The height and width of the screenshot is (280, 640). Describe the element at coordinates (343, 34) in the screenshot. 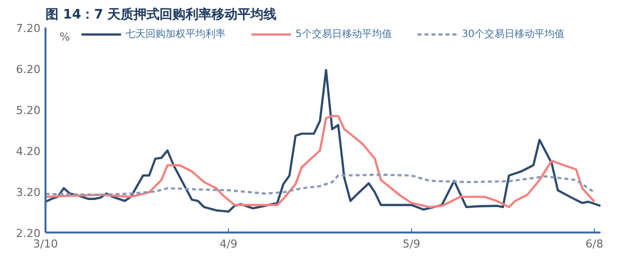

I see `legend-label: 5个交易日移动平均值` at that location.